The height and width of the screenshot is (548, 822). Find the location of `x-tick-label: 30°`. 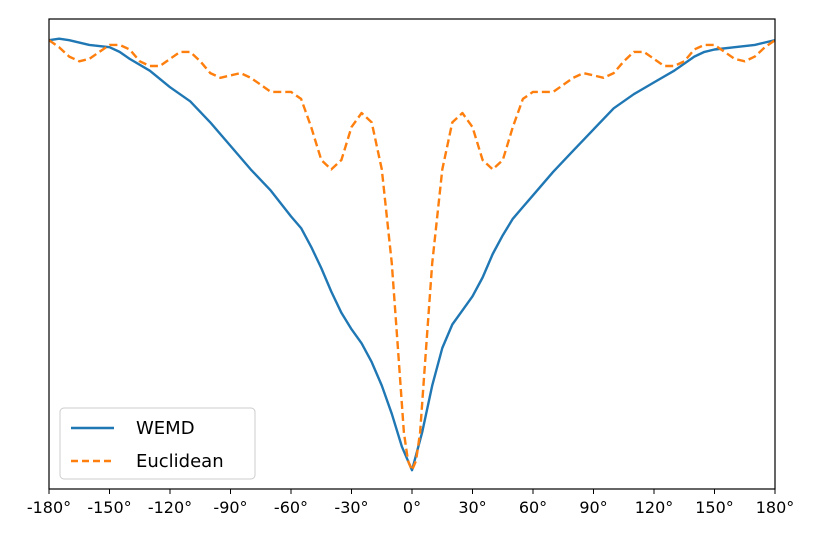

x-tick-label: 30° is located at coordinates (472, 507).